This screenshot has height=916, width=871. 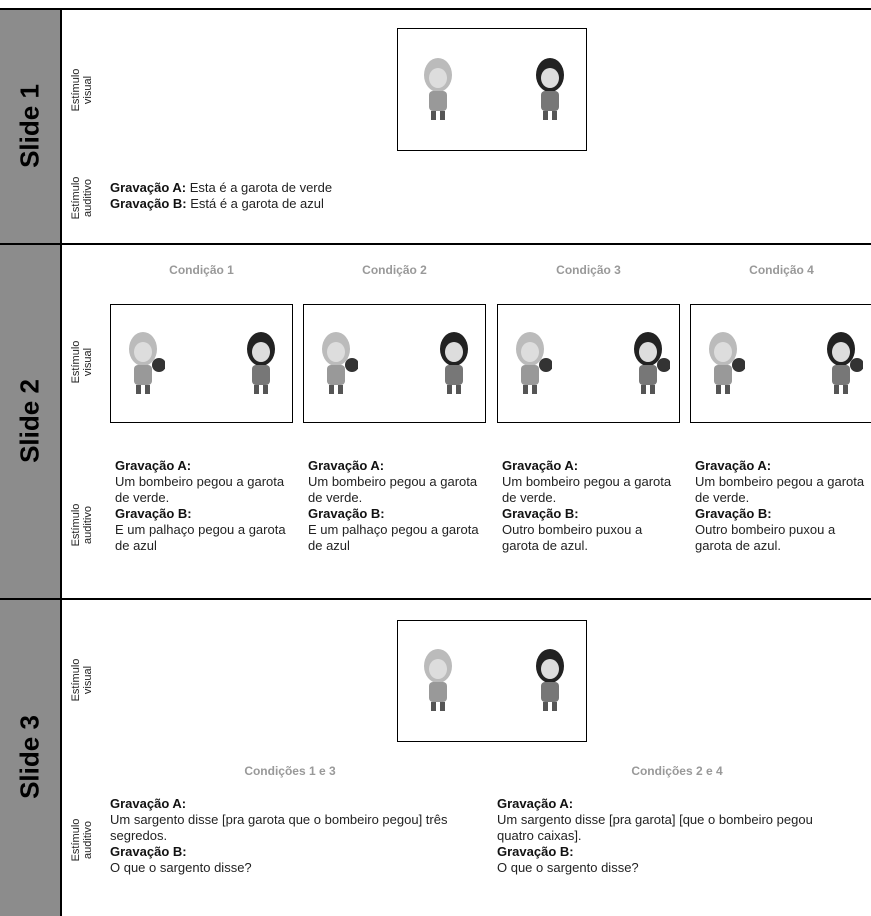 I want to click on recording-sentence: Está é a garota de azul, so click(x=255, y=203).